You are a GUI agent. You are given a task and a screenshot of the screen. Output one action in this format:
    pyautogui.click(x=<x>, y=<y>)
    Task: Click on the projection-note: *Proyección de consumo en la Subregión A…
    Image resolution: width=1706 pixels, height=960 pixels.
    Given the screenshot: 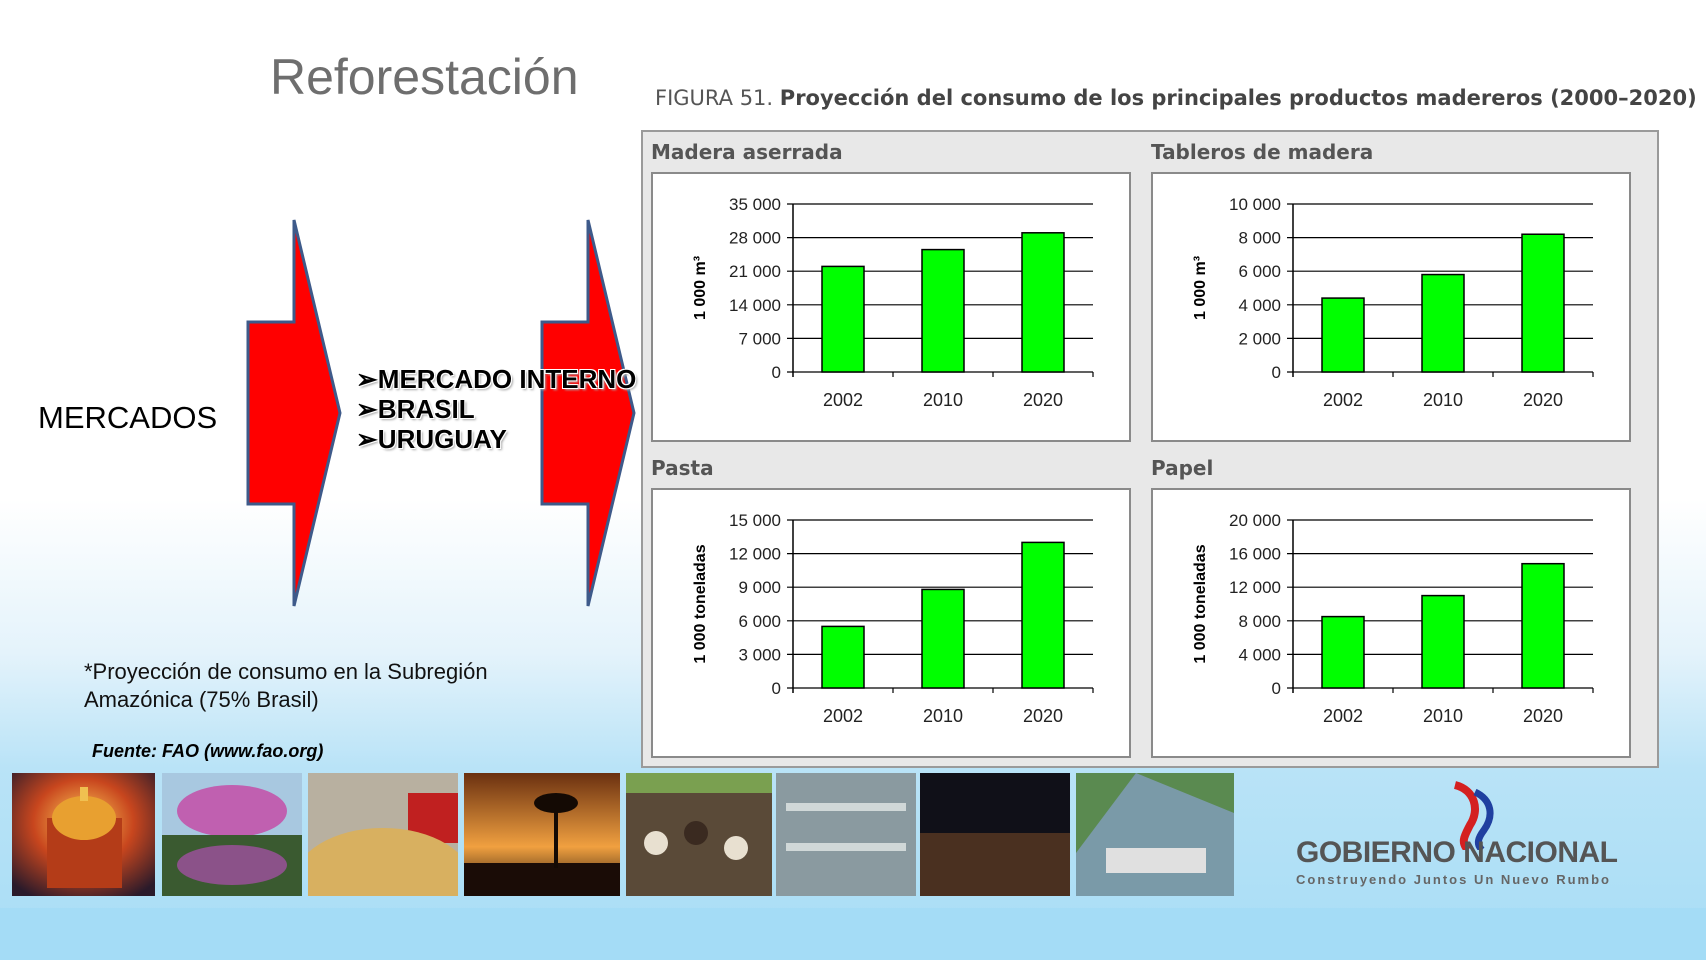 What is the action you would take?
    pyautogui.click(x=286, y=685)
    